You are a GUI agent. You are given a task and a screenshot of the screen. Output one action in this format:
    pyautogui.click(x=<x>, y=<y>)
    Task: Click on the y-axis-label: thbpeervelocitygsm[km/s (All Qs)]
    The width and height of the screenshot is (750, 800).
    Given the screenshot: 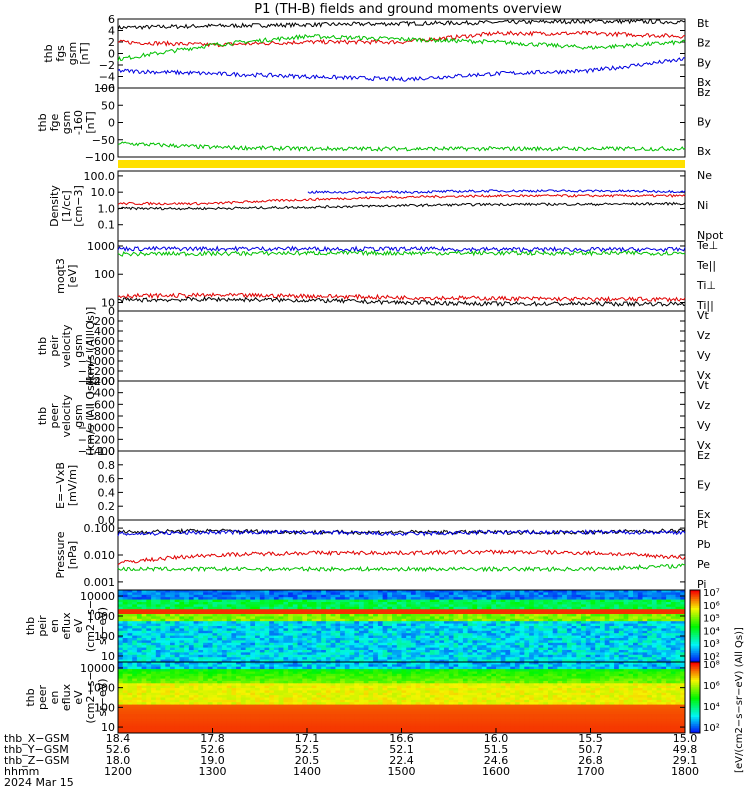 What is the action you would take?
    pyautogui.click(x=66, y=416)
    